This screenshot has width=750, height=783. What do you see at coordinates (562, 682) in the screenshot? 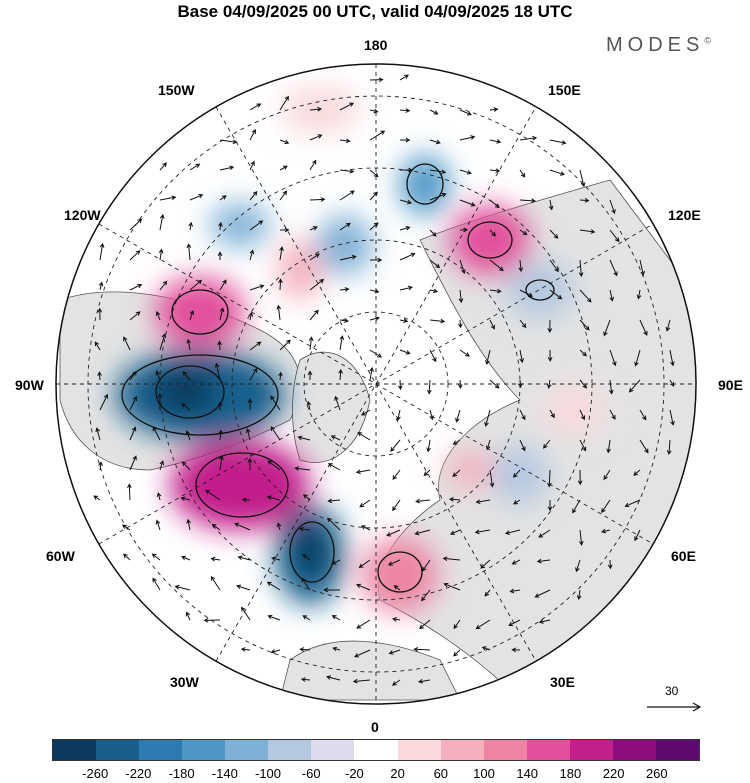
I see `lon-label-30e: 30E` at bounding box center [562, 682].